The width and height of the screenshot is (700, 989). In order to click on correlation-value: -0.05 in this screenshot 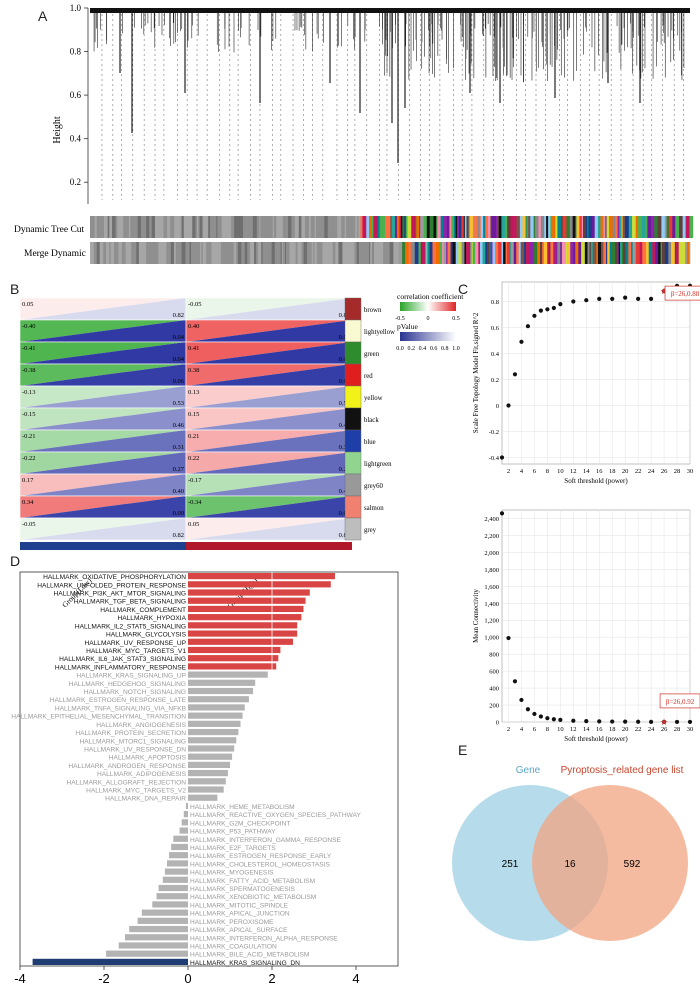, I will do `click(195, 304)`.